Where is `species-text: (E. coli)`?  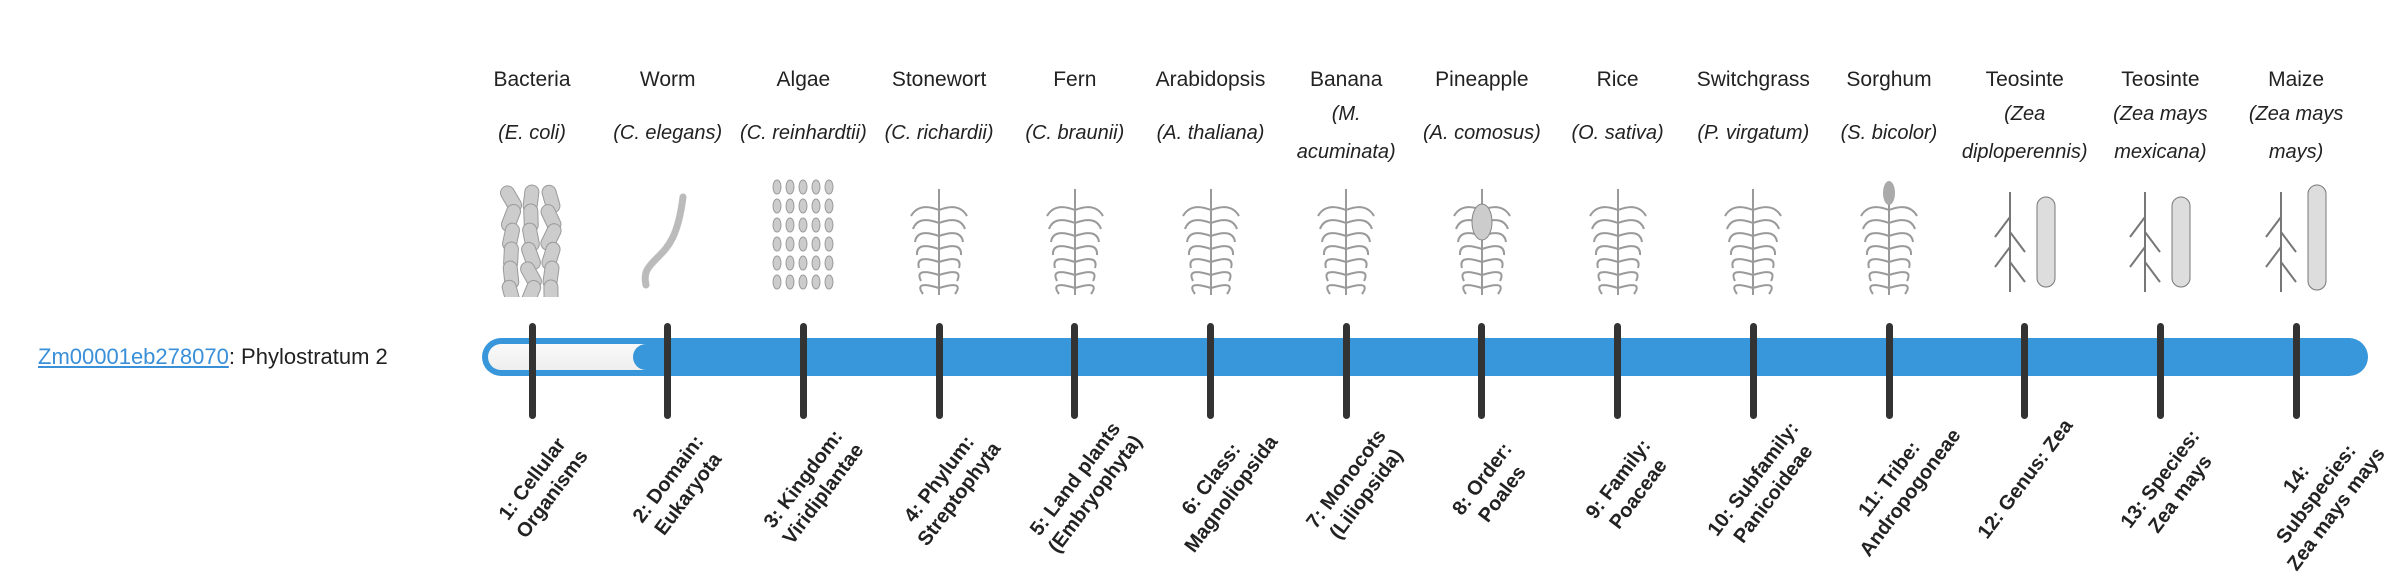
species-text: (E. coli) is located at coordinates (532, 133).